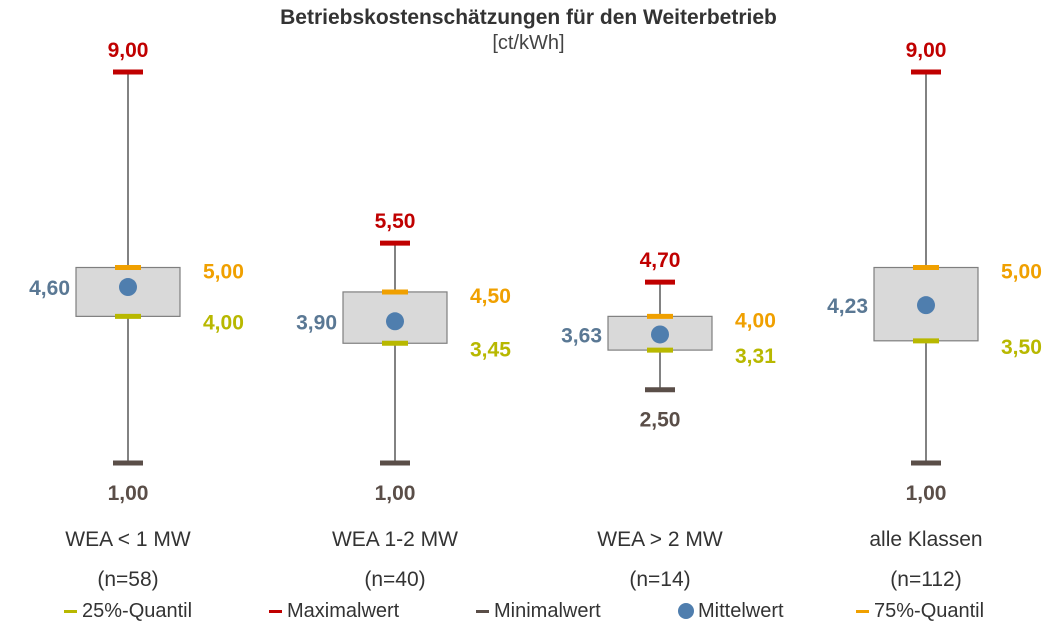 The height and width of the screenshot is (634, 1057). Describe the element at coordinates (490, 349) in the screenshot. I see `q25-label: 3,45` at that location.